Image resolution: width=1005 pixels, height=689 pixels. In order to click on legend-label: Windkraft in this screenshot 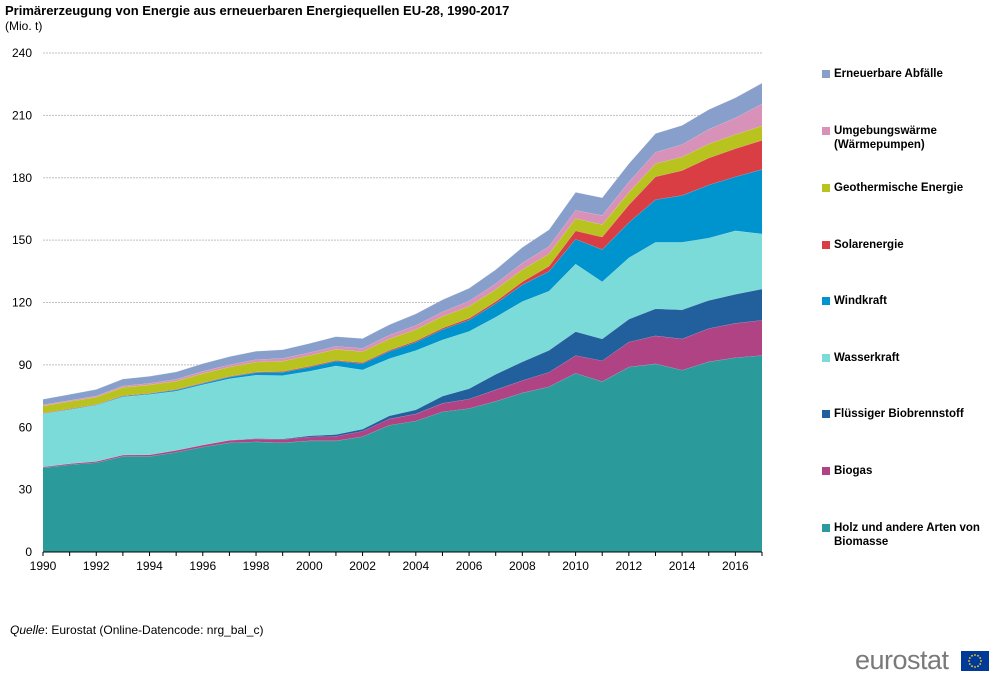, I will do `click(860, 301)`.